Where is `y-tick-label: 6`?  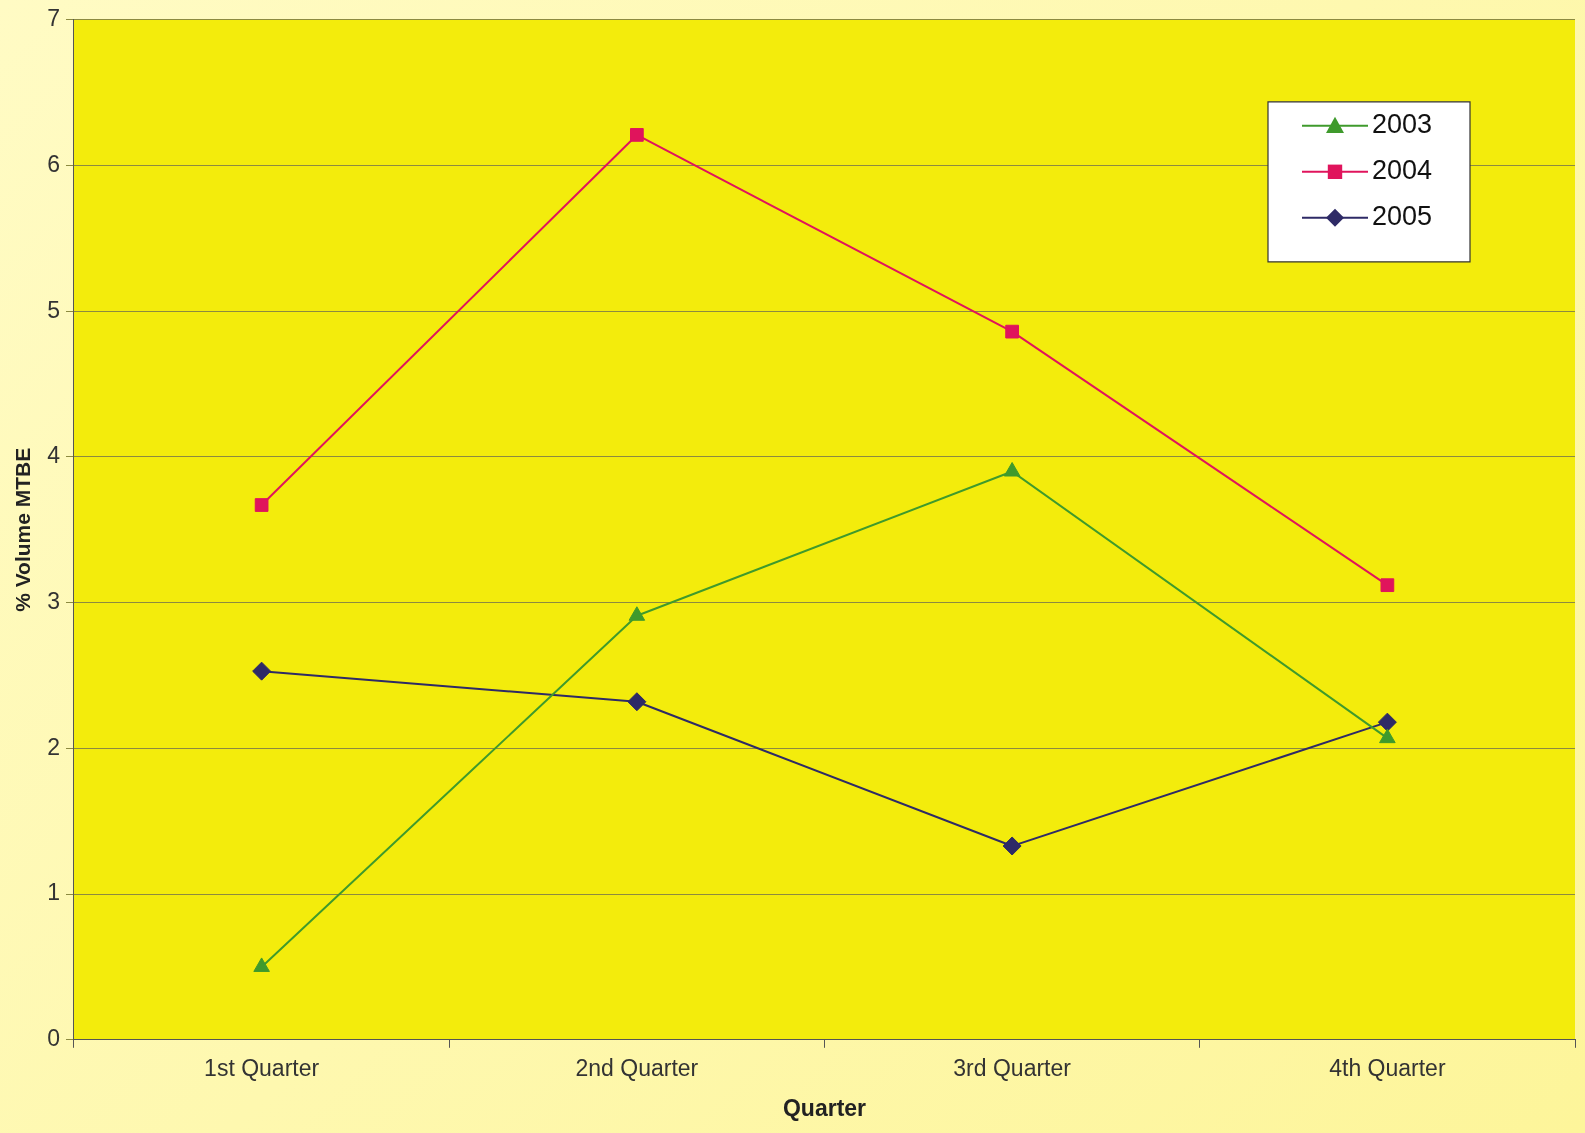 y-tick-label: 6 is located at coordinates (53, 163).